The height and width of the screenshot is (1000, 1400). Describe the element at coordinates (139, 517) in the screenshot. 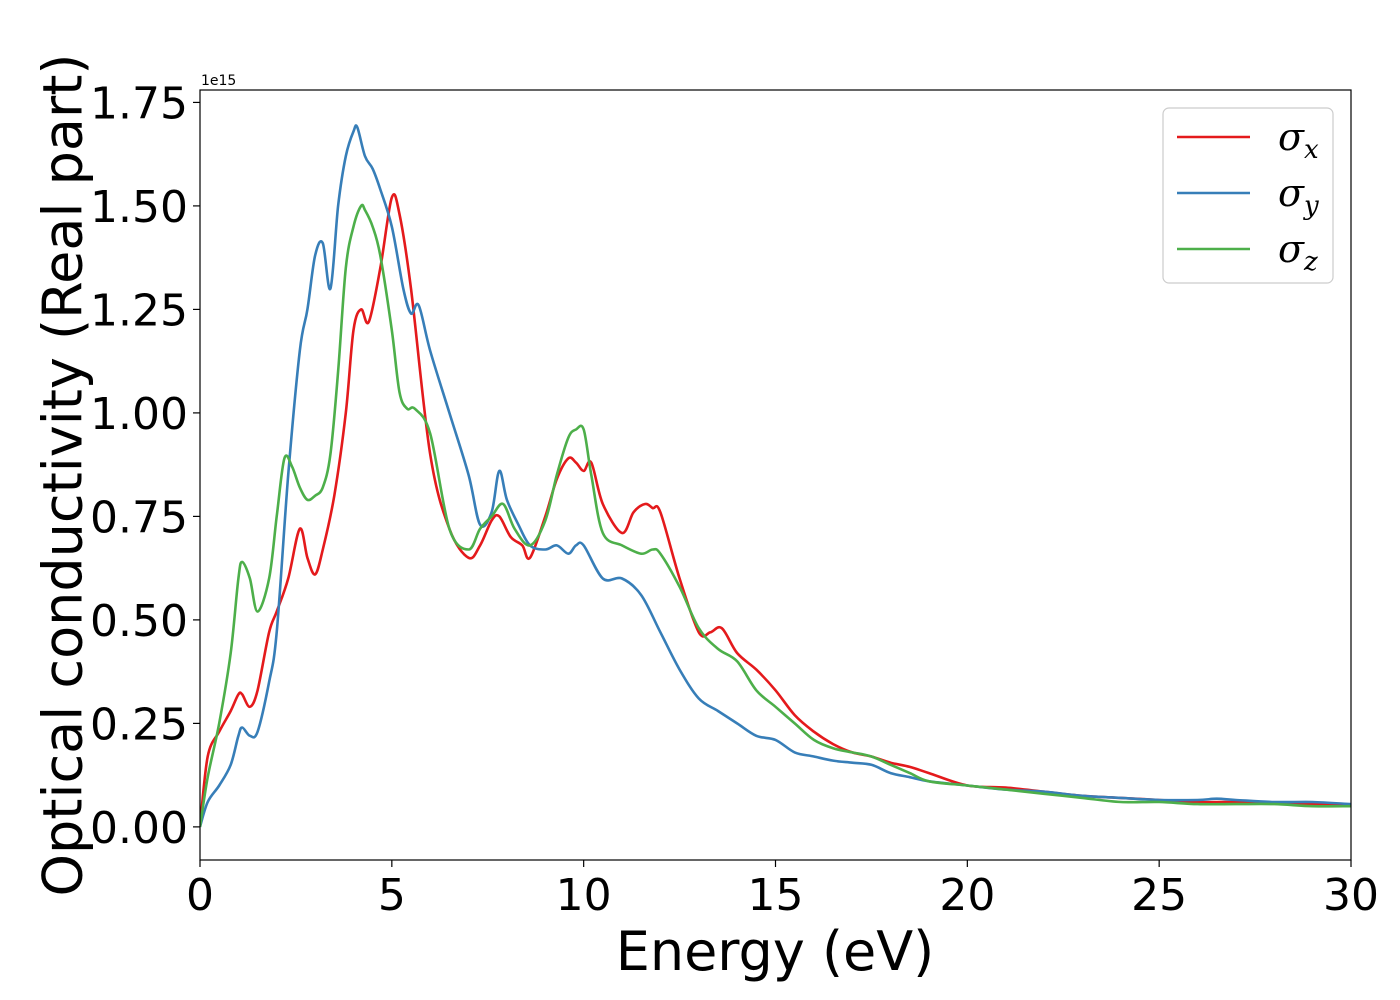

I see `y-tick-label: 0.75` at that location.